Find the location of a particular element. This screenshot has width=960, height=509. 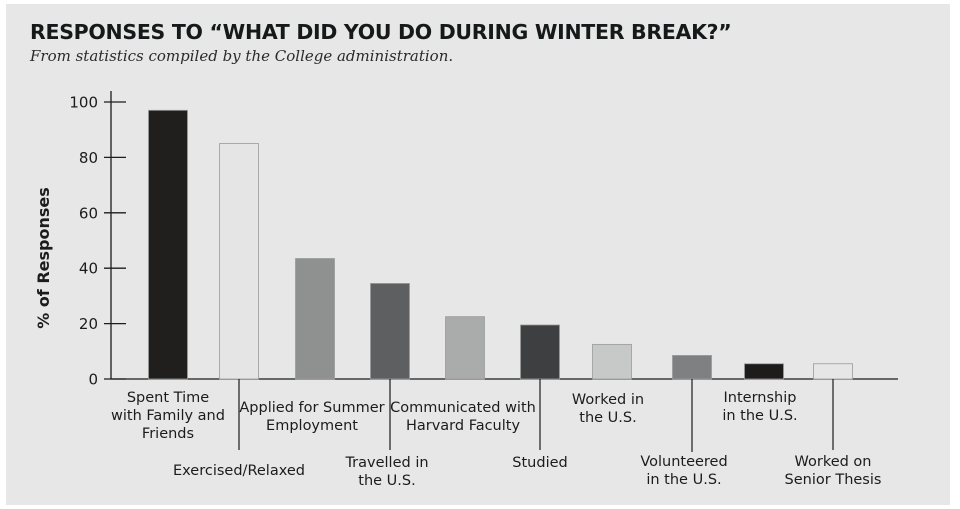

y-tick-label: 20 is located at coordinates (88, 324).